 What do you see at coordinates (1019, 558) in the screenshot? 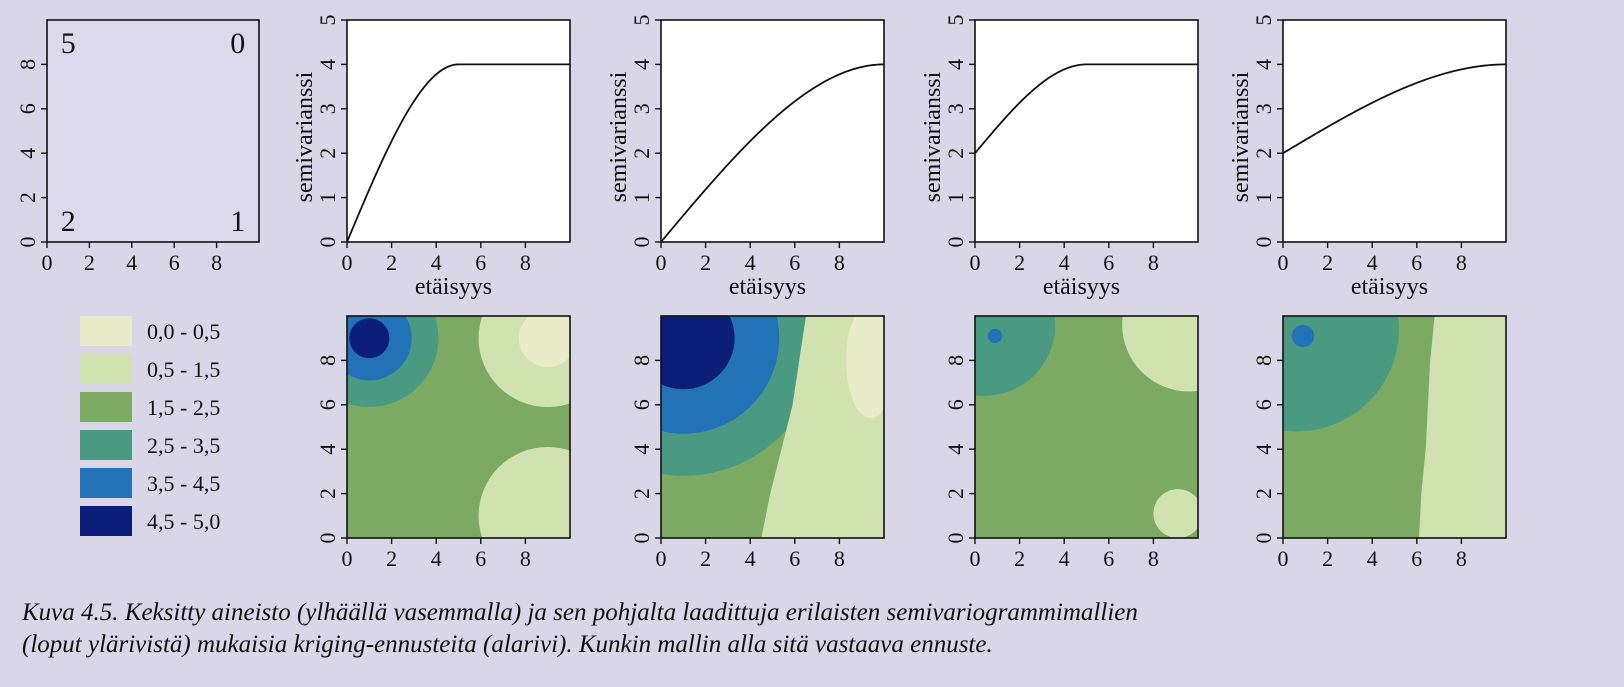
I see `prediction-panel-3-xtick-label-1: 2` at bounding box center [1019, 558].